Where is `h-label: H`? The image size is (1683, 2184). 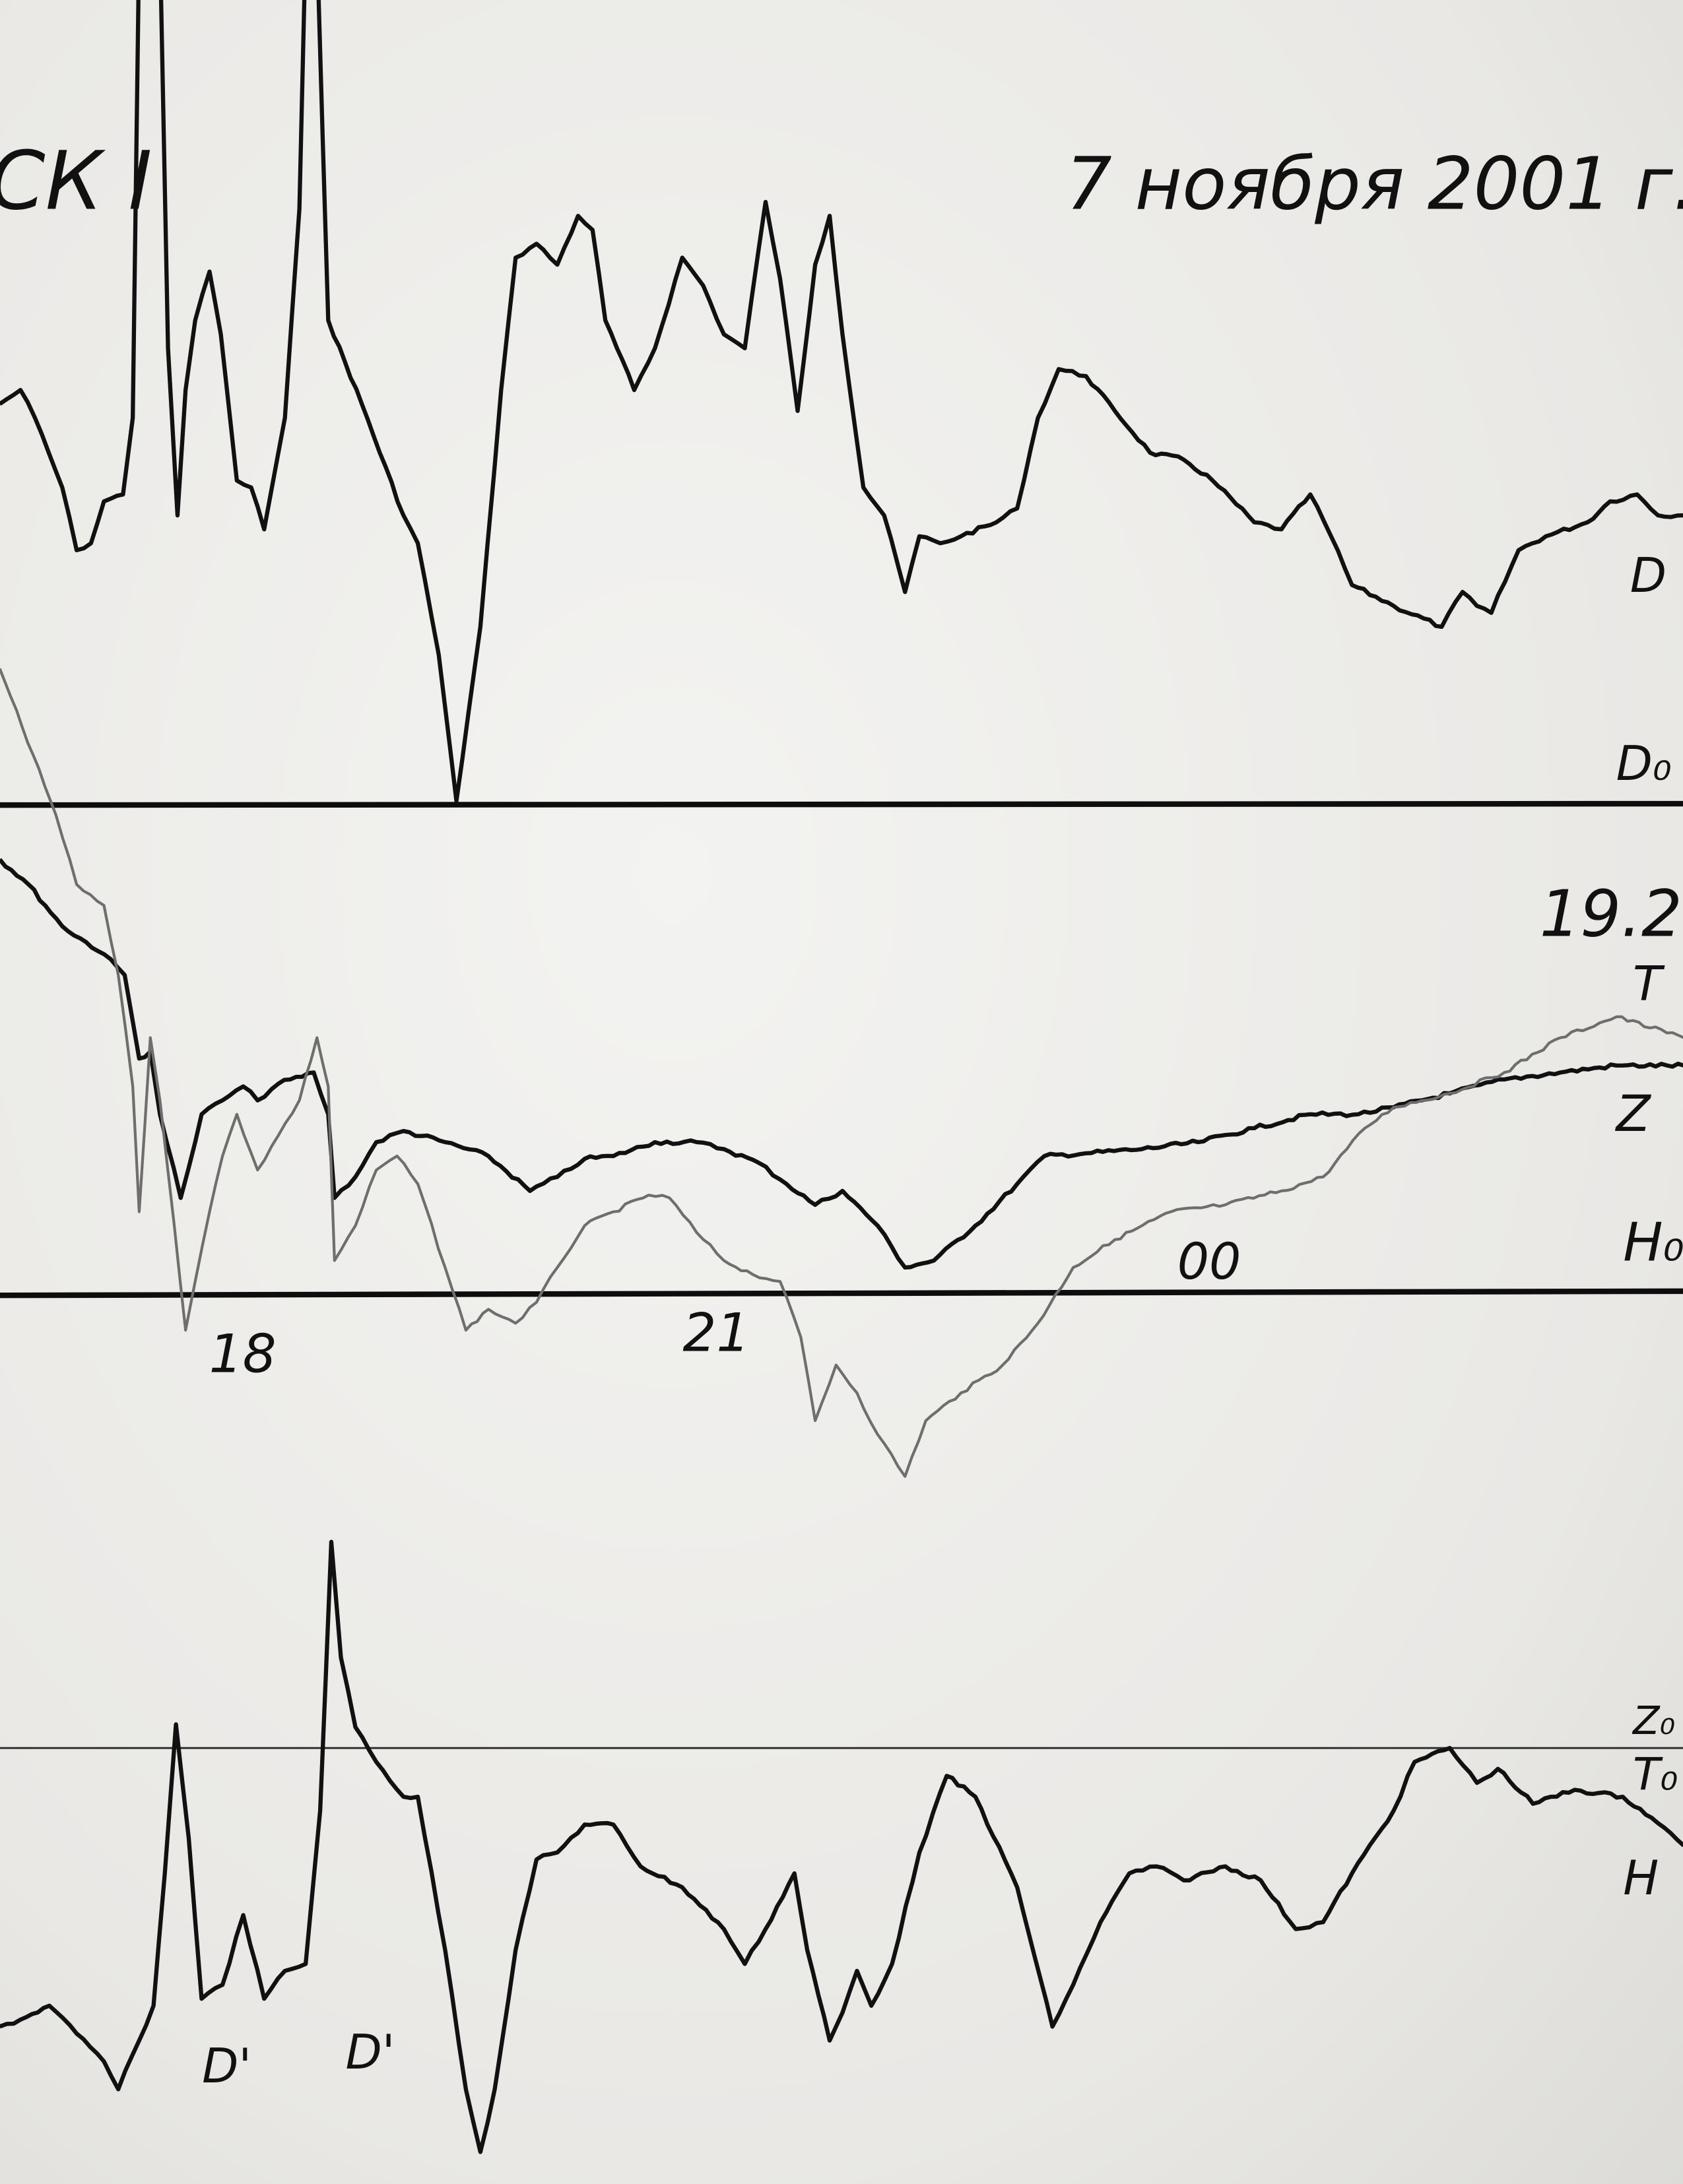 h-label: H is located at coordinates (1641, 1878).